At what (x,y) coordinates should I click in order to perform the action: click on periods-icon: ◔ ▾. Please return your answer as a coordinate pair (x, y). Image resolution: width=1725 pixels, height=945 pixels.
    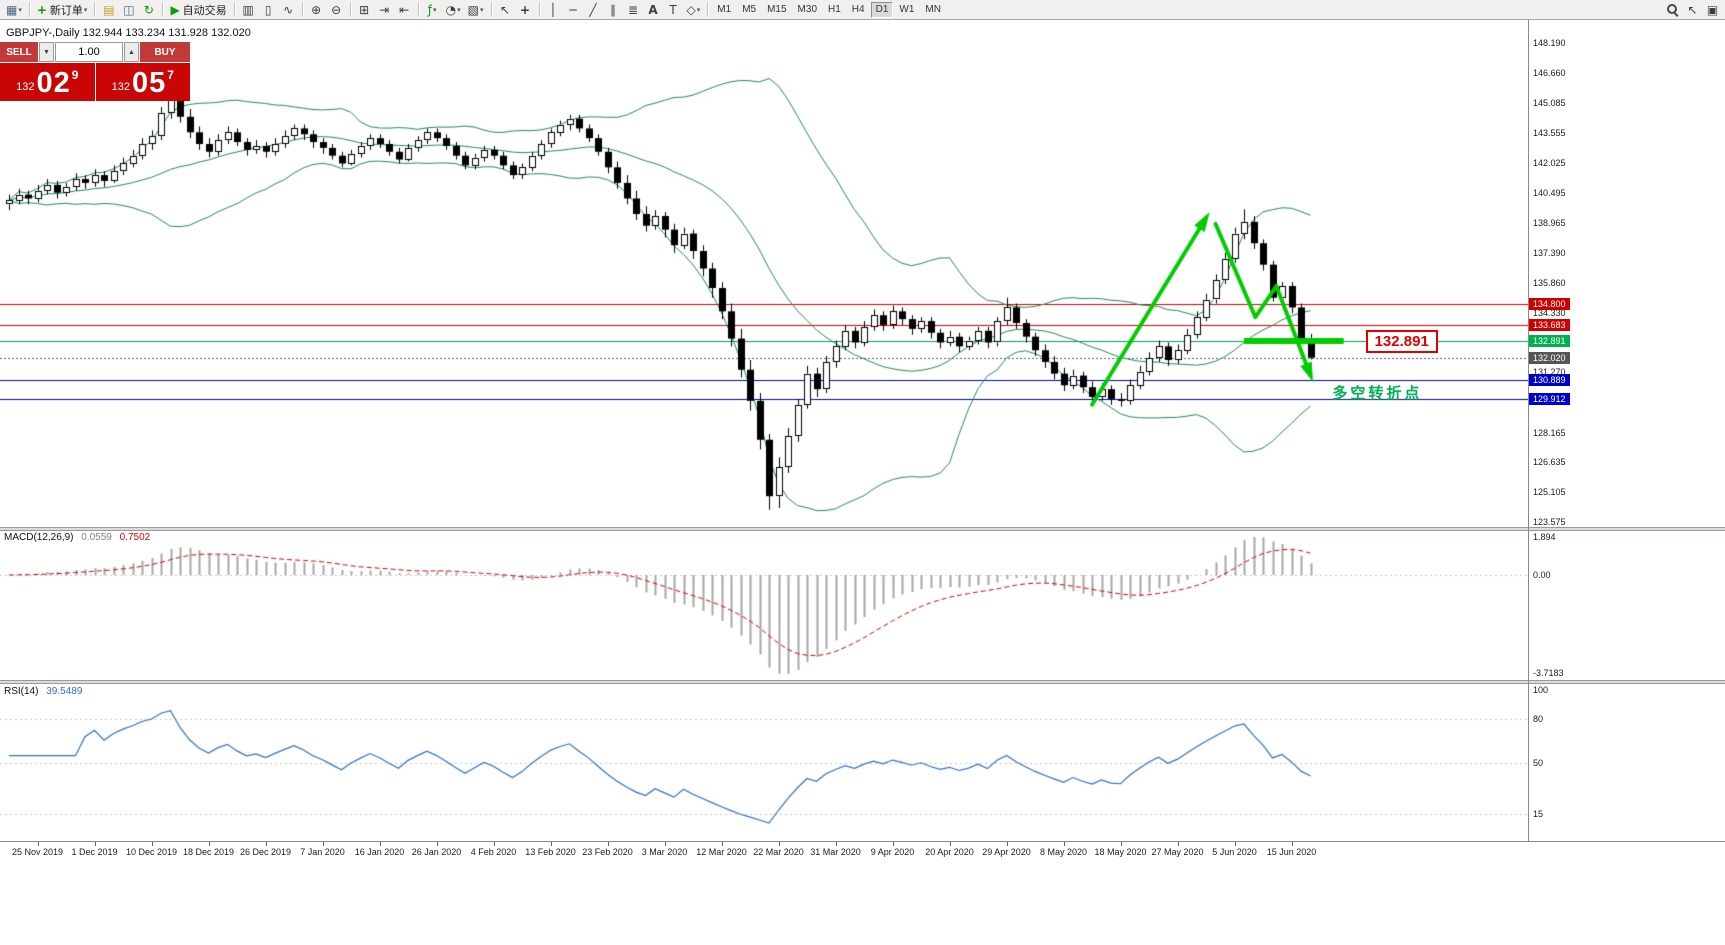
    Looking at the image, I should click on (453, 10).